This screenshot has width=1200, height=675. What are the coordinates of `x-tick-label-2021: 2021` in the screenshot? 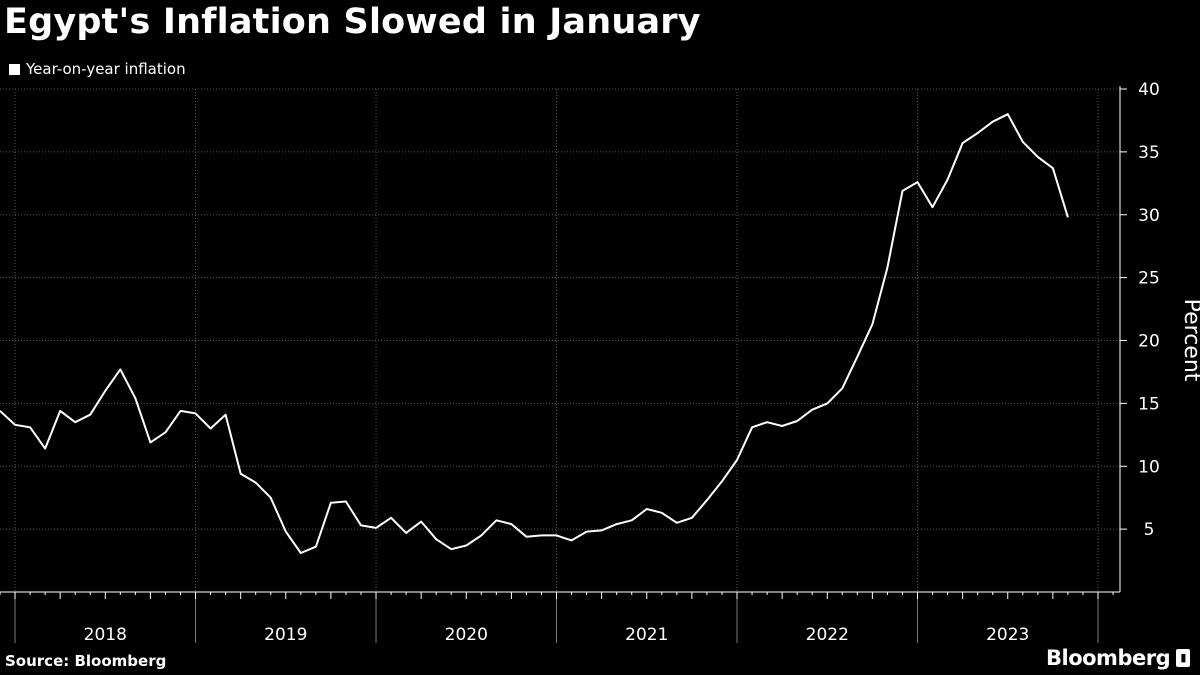 It's located at (646, 635).